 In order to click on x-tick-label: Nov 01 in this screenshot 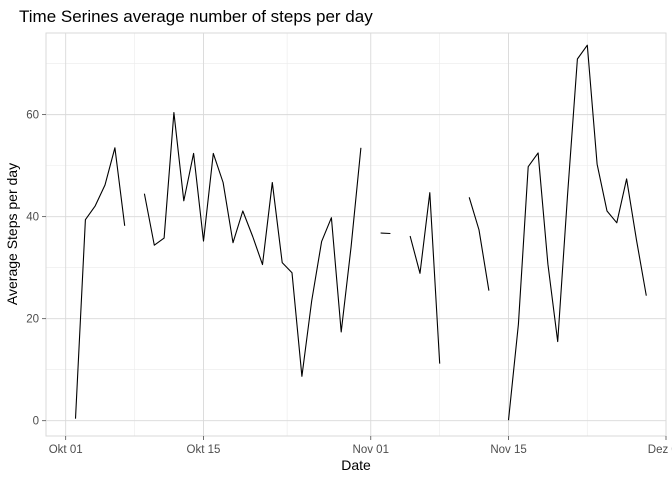, I will do `click(371, 450)`.